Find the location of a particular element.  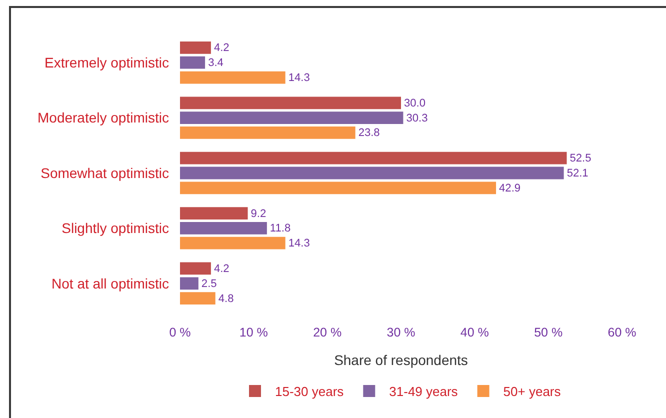

data-label: 2.5 is located at coordinates (209, 284).